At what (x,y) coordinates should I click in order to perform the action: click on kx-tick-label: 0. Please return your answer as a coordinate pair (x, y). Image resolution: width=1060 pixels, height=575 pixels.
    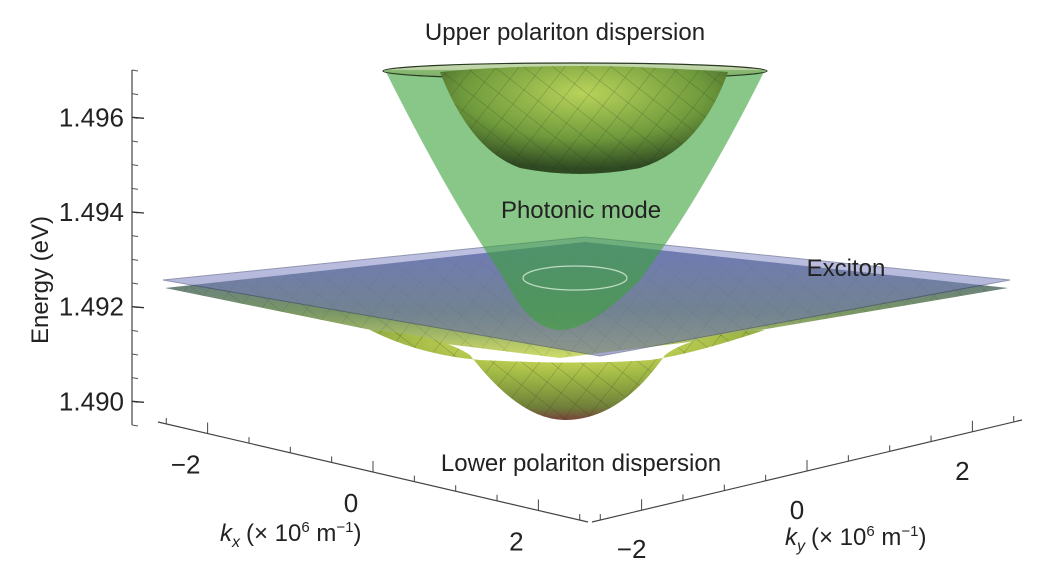
    Looking at the image, I should click on (351, 503).